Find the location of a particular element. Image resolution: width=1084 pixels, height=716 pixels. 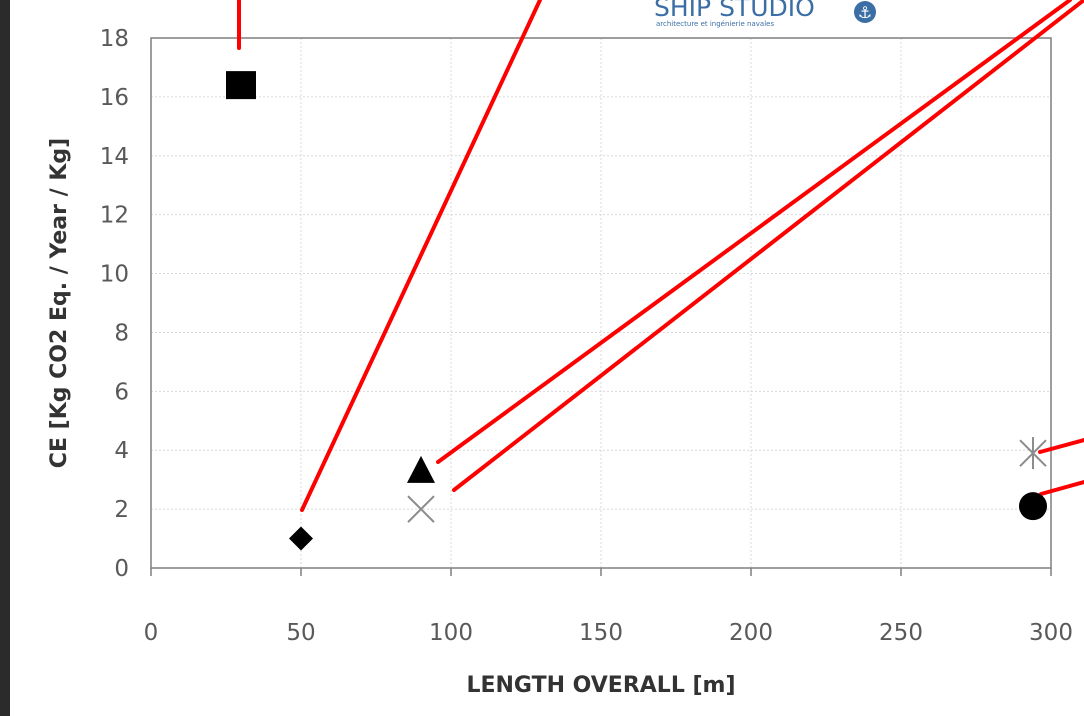

y-tick-label: 14 is located at coordinates (114, 157).